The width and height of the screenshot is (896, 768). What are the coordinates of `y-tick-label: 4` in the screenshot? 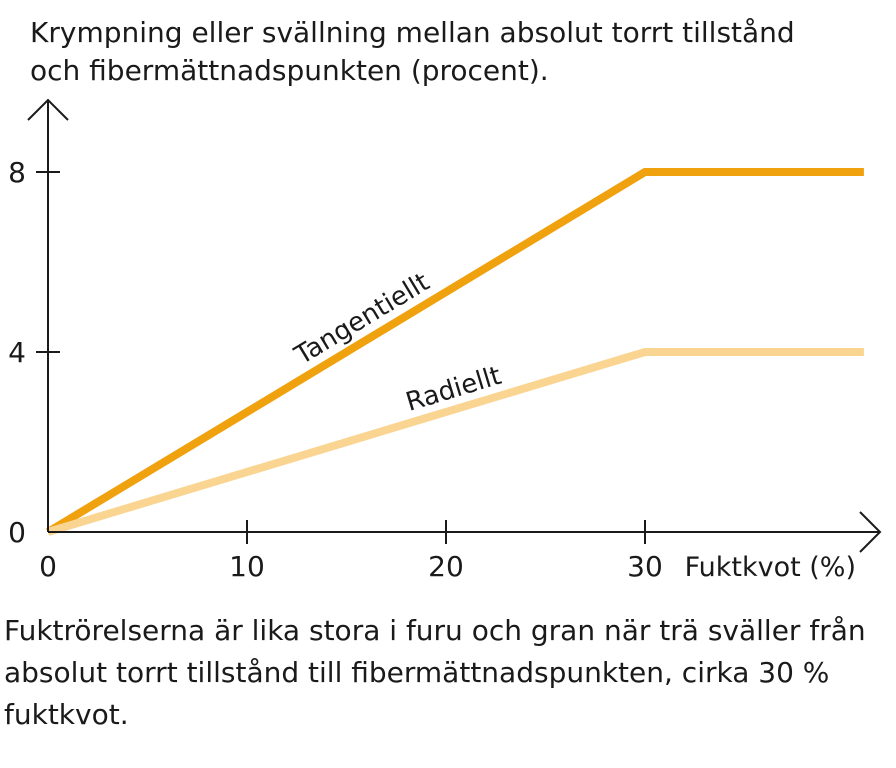 It's located at (17, 352).